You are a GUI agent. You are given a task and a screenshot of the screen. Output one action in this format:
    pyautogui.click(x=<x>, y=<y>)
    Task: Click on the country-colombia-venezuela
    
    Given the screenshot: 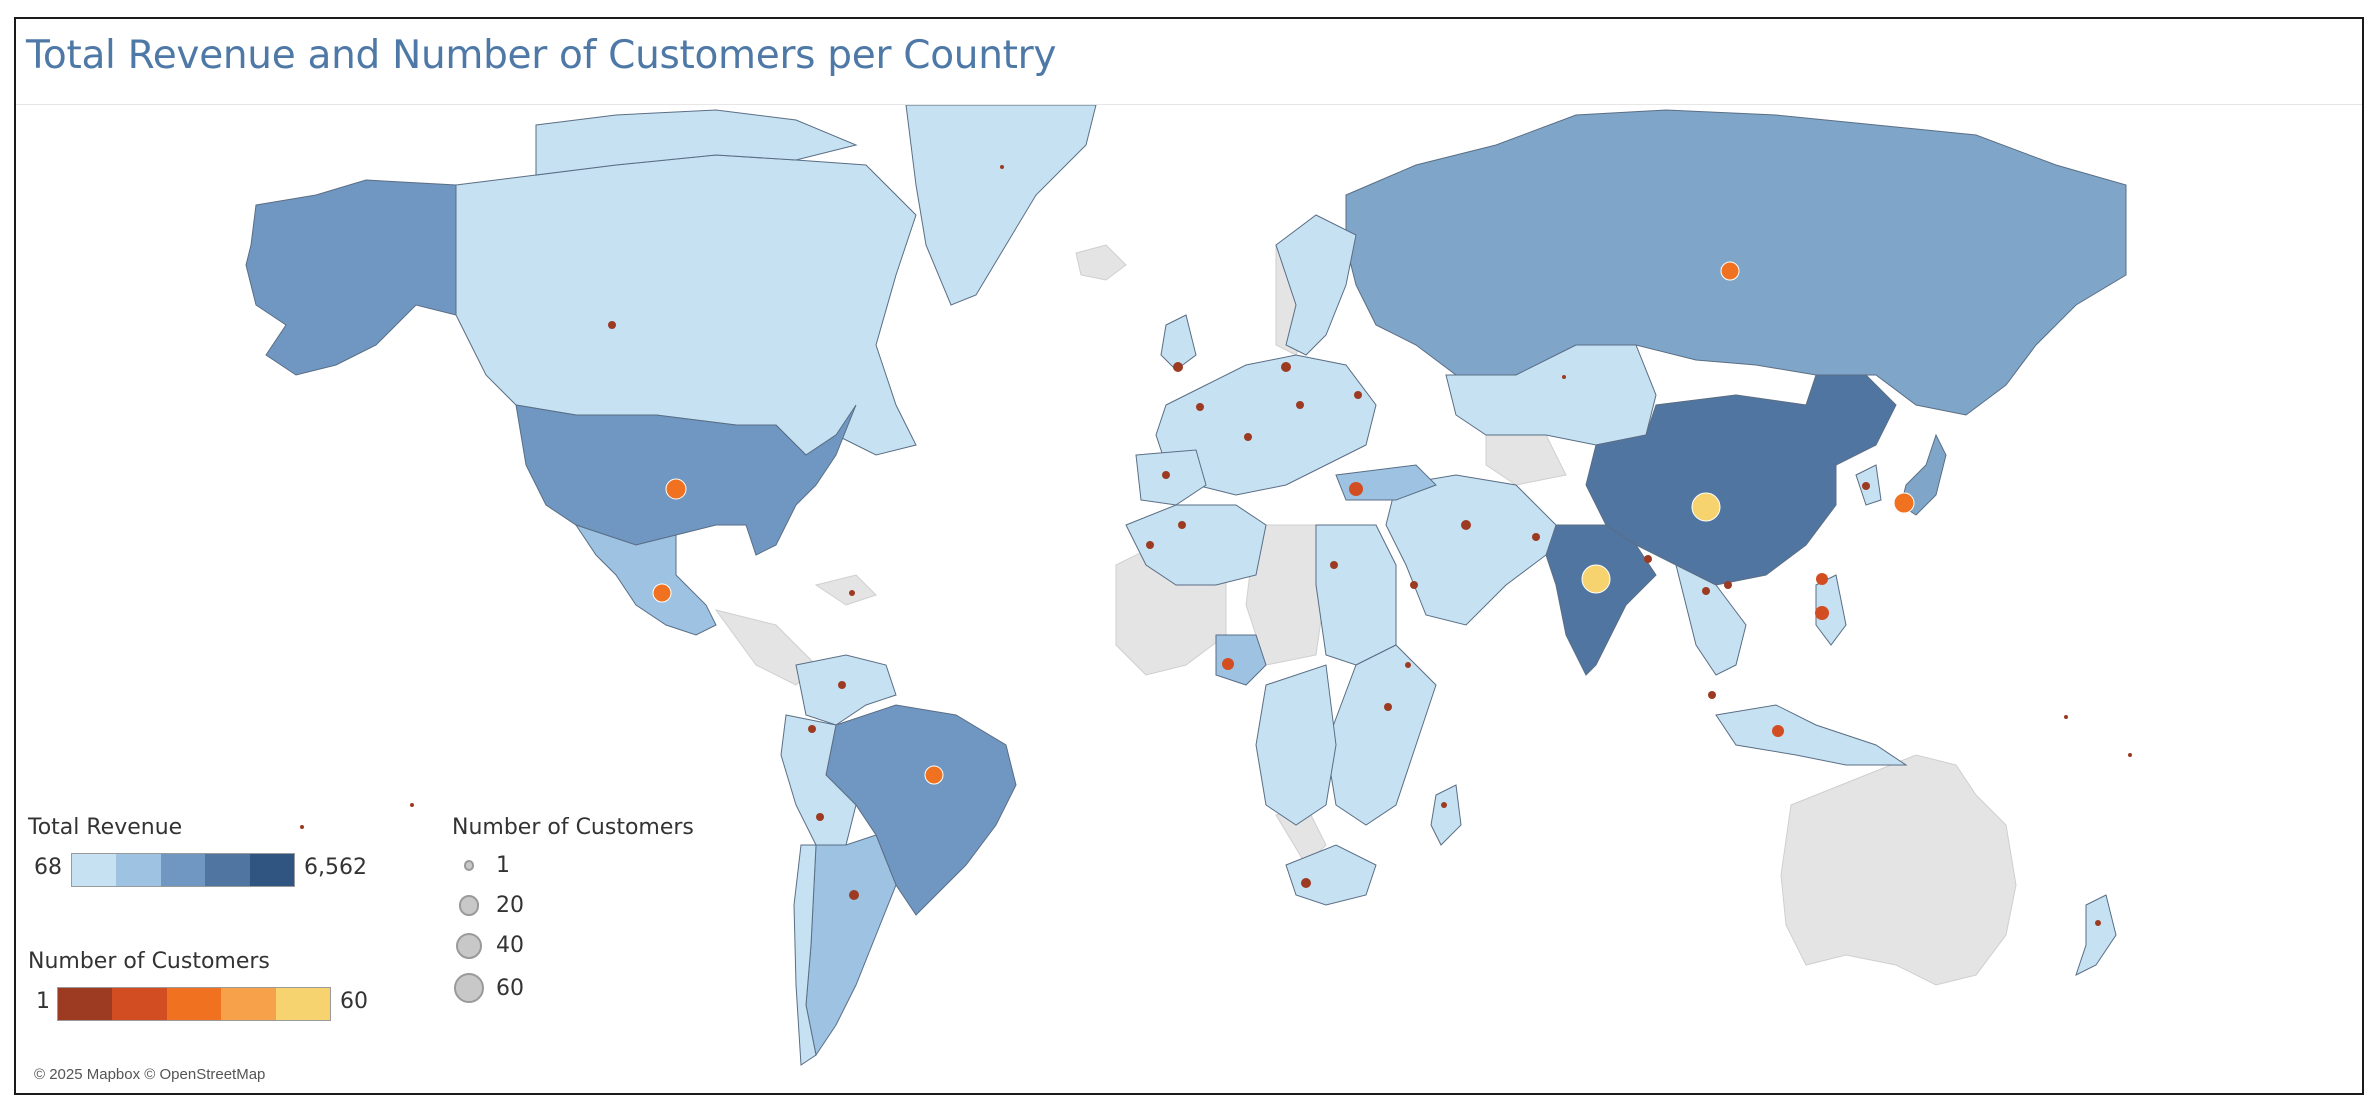 What is the action you would take?
    pyautogui.click(x=846, y=690)
    